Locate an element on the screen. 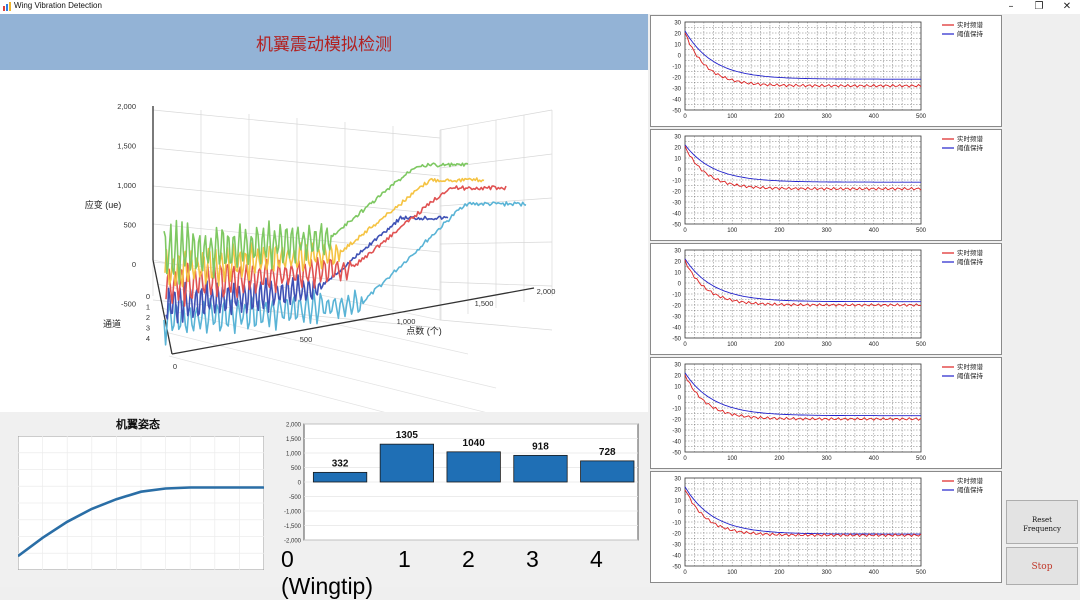  minimize-button: – is located at coordinates (1011, 6).